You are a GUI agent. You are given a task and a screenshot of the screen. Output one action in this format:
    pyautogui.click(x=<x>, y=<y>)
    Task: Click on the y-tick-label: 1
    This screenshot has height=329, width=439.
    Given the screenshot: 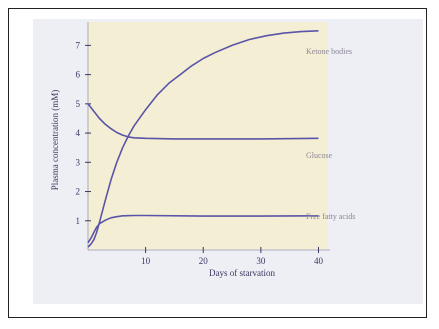 What is the action you would take?
    pyautogui.click(x=78, y=221)
    